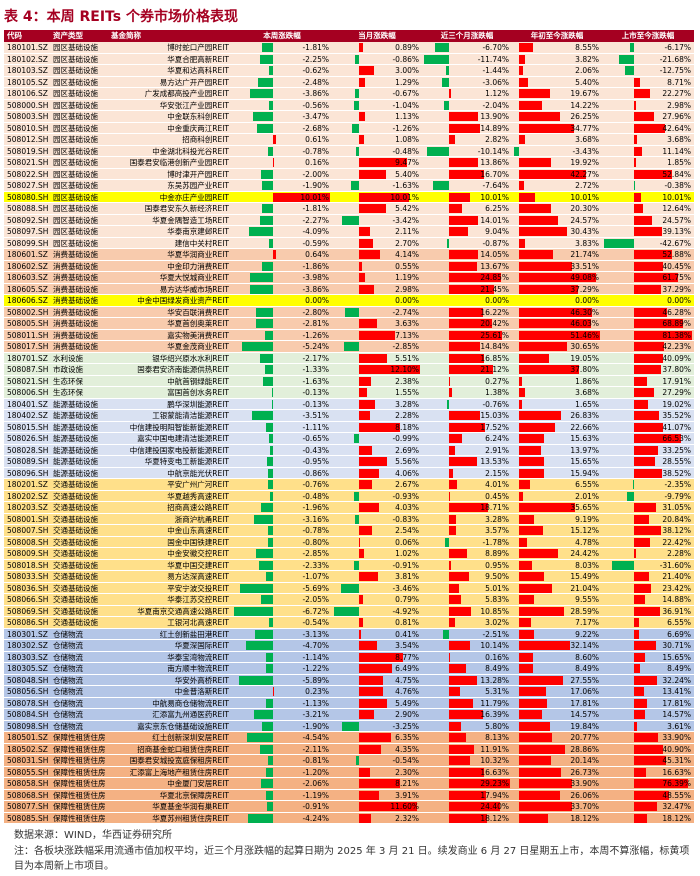 The height and width of the screenshot is (876, 700). Describe the element at coordinates (198, 599) in the screenshot. I see `cell-text: 华泰江苏交控REIT` at that location.